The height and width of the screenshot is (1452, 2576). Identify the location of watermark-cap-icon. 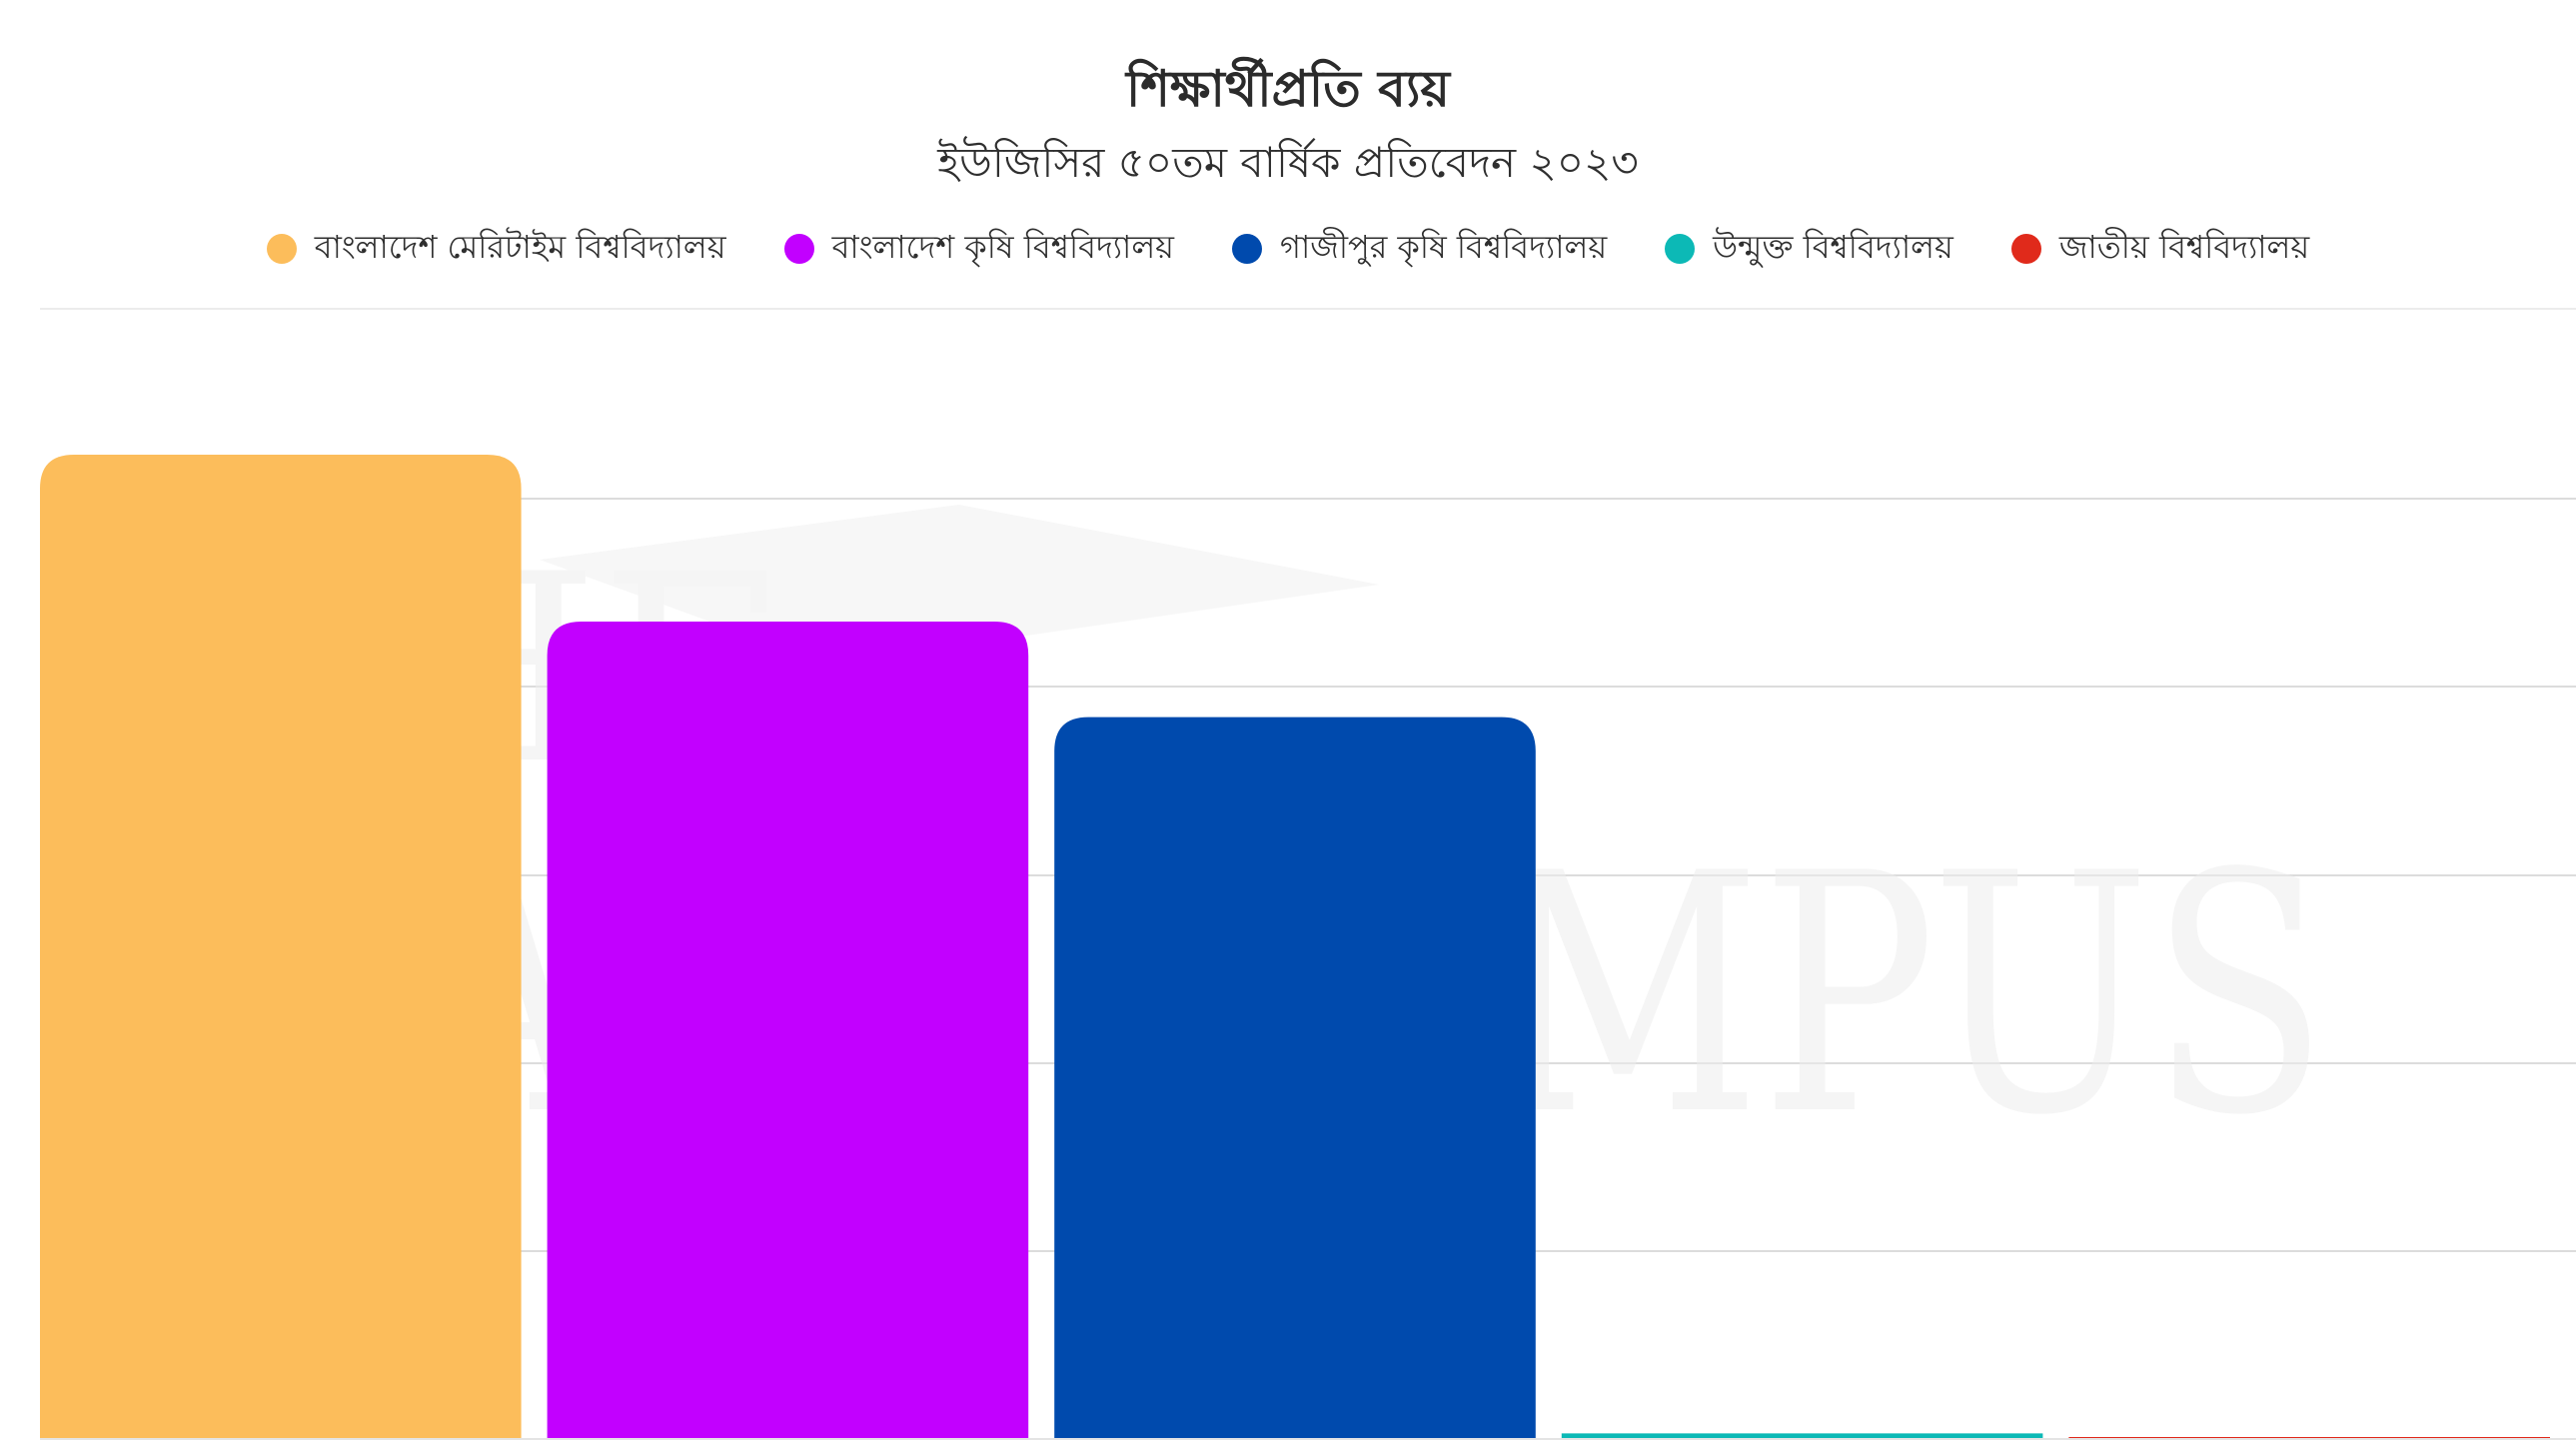
(959, 572).